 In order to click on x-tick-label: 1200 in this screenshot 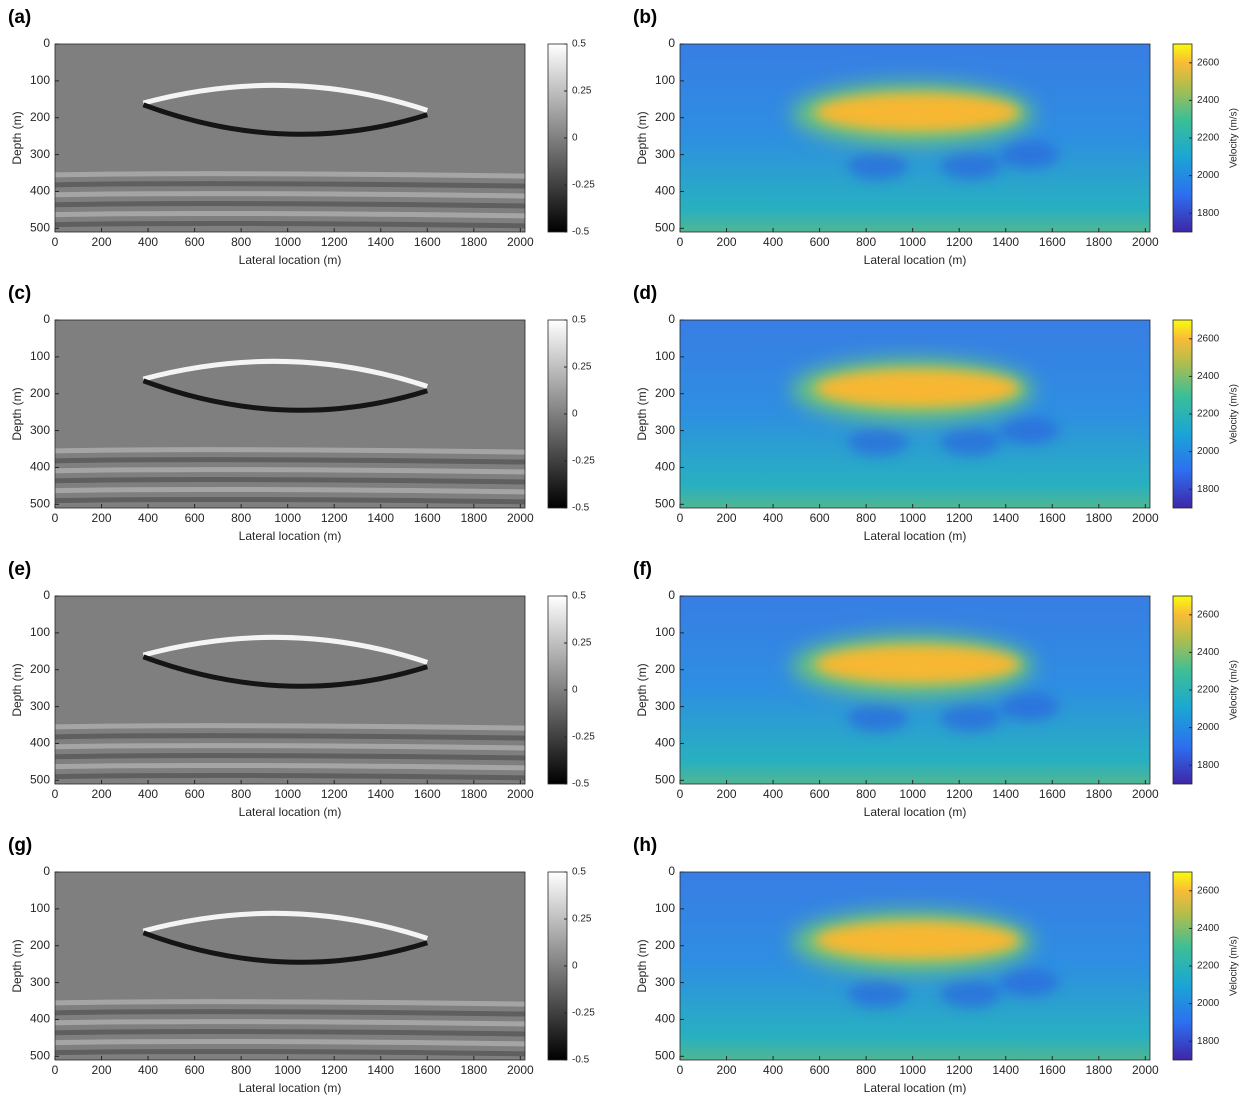, I will do `click(334, 518)`.